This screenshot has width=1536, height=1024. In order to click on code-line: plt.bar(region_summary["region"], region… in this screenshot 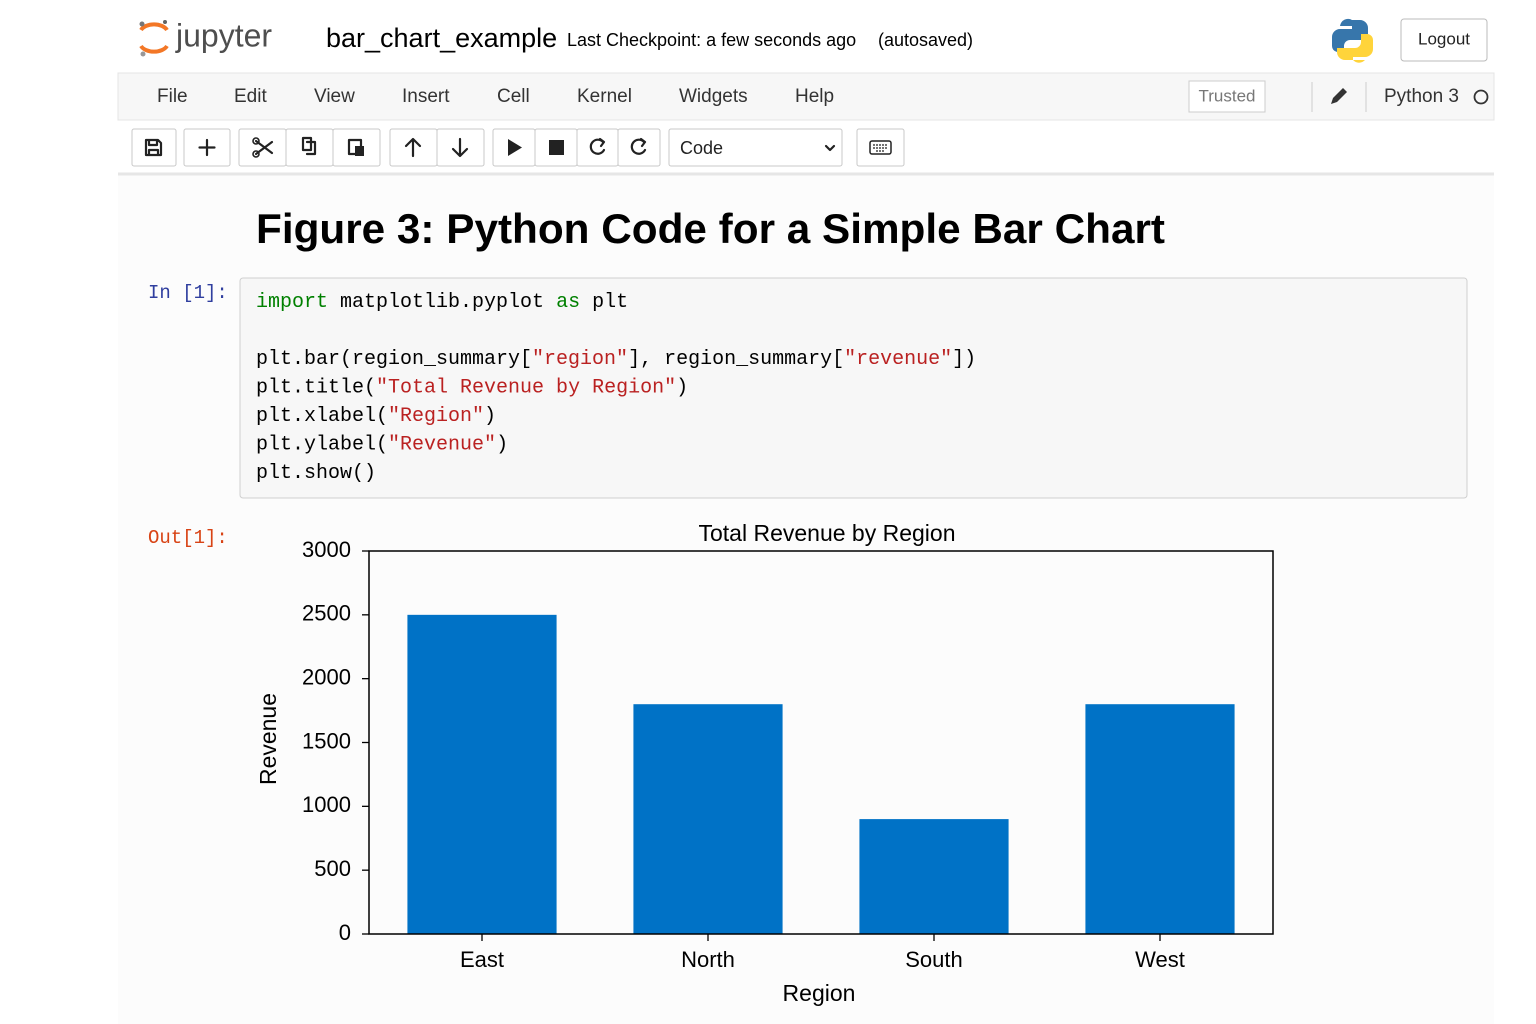, I will do `click(616, 359)`.